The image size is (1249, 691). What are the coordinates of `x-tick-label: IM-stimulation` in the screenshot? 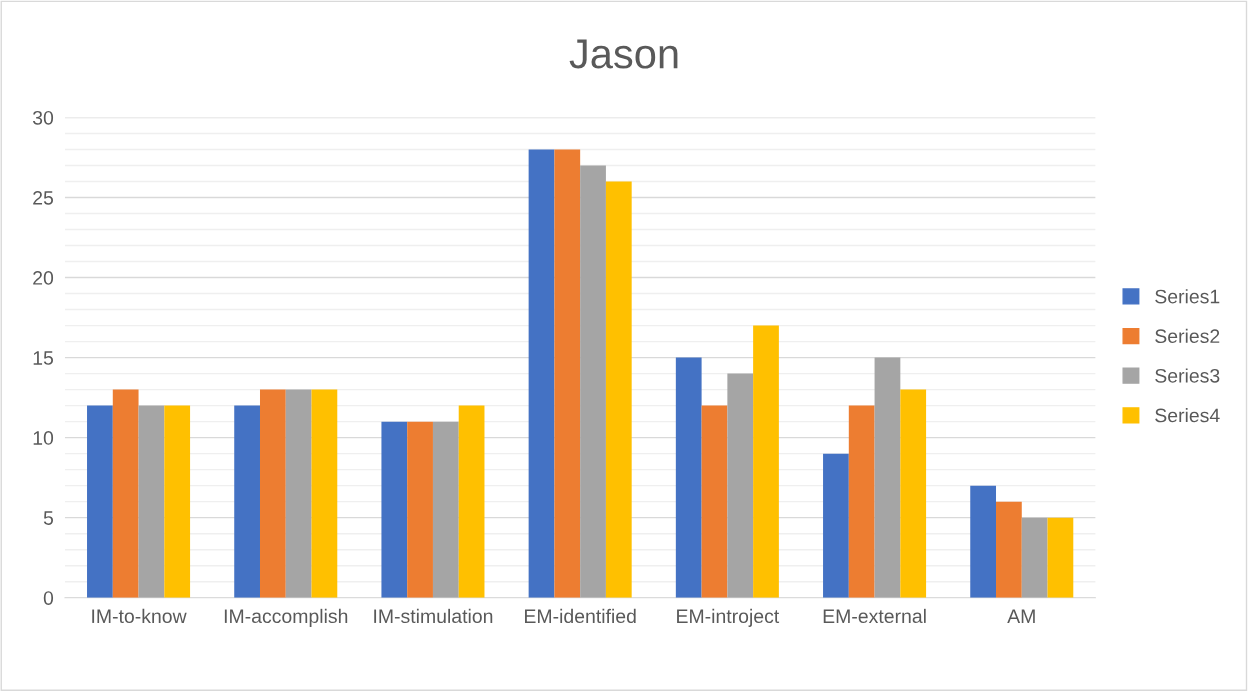 It's located at (433, 616).